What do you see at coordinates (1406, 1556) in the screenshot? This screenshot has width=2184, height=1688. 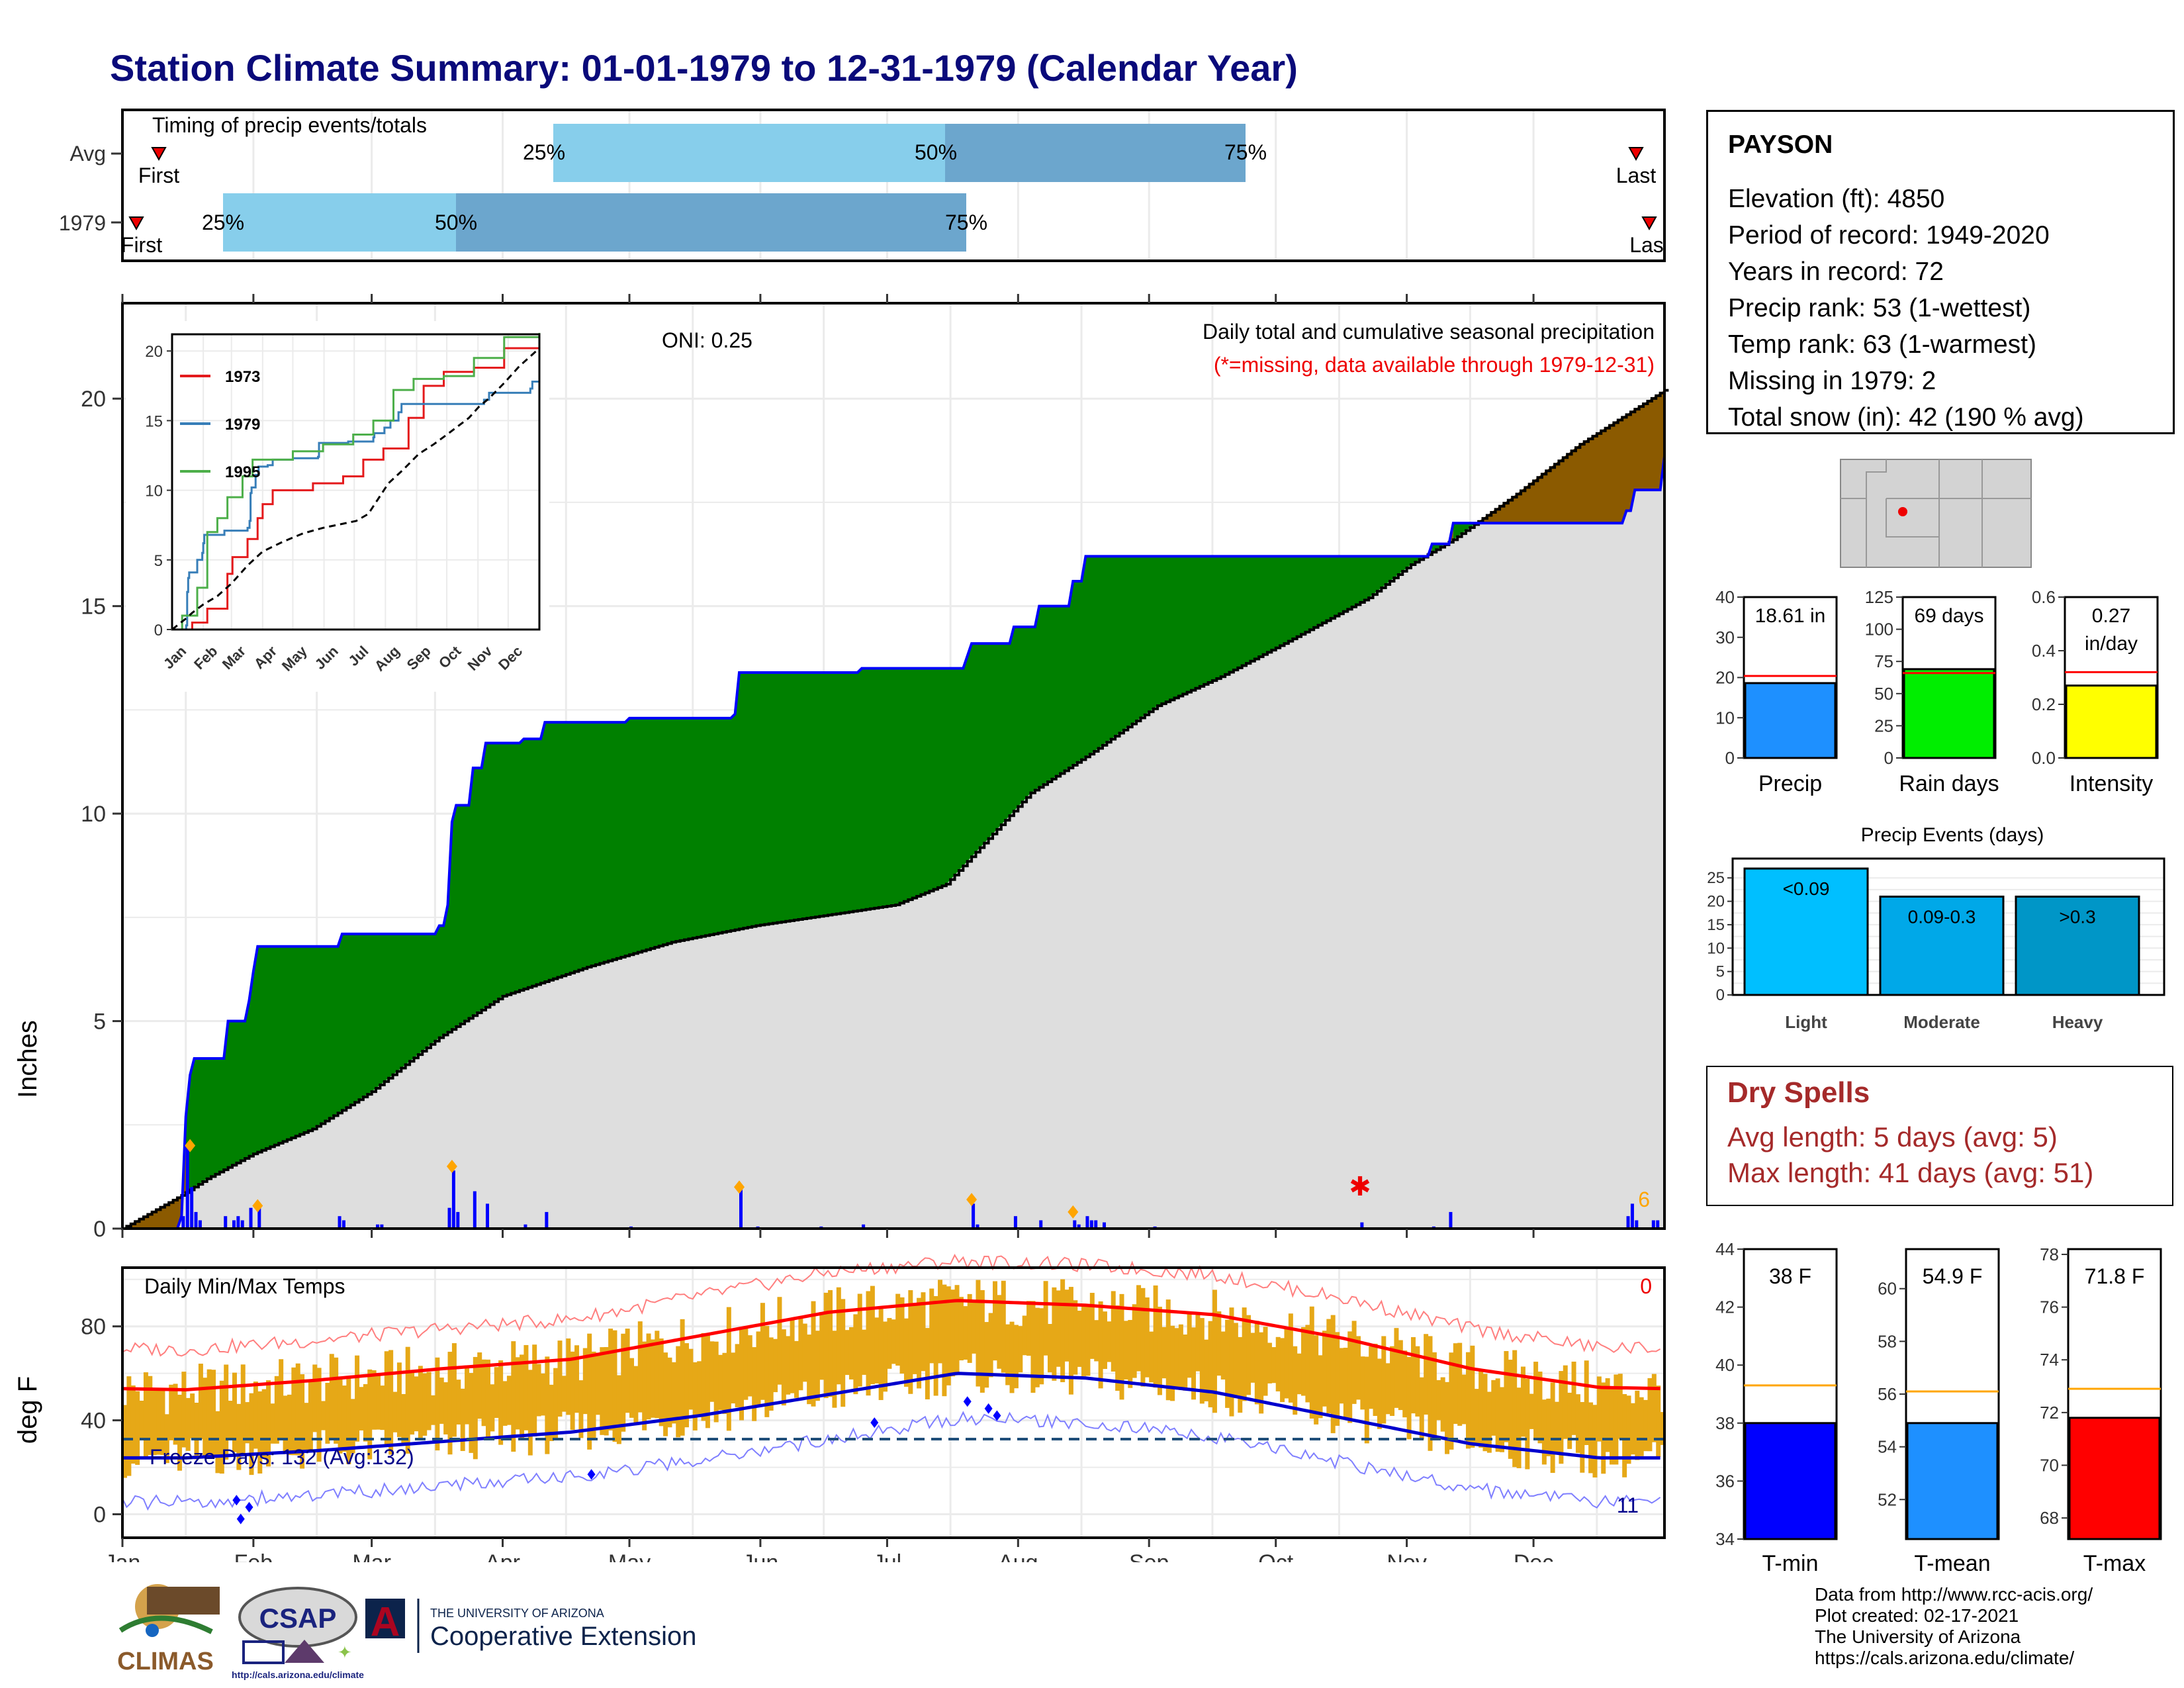 I see `month-tick: Nov` at bounding box center [1406, 1556].